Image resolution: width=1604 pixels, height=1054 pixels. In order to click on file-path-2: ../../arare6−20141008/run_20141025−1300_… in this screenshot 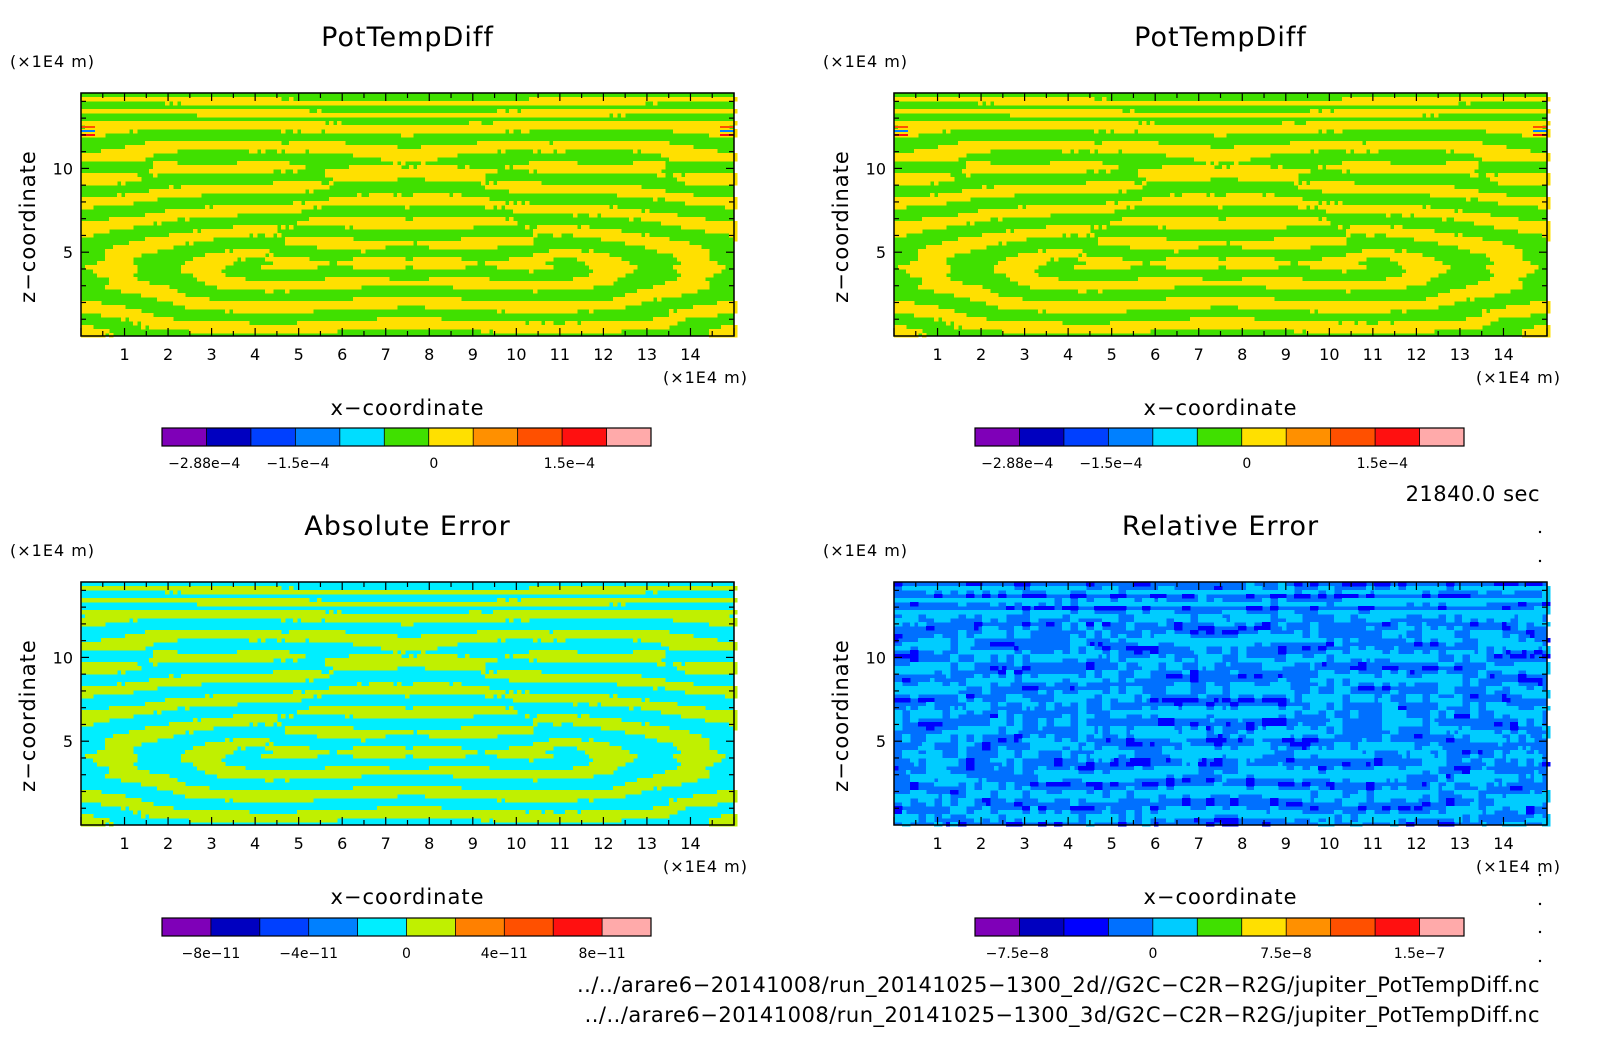, I will do `click(1062, 1015)`.